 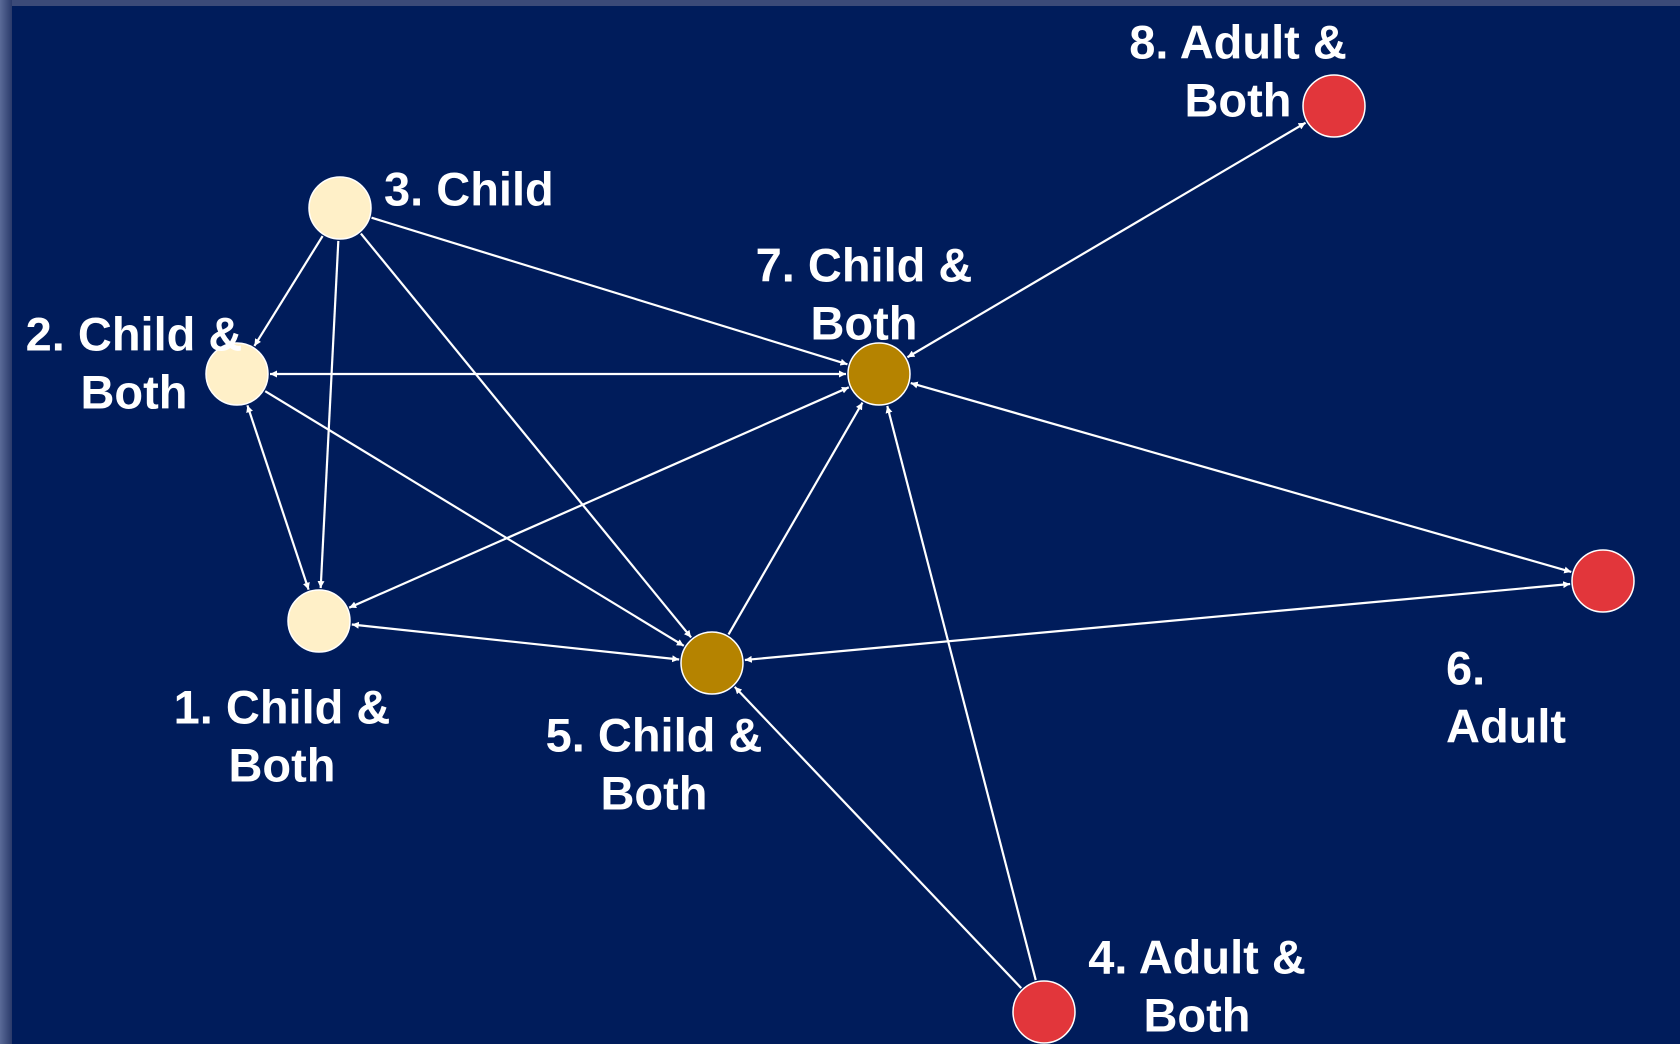 What do you see at coordinates (469, 188) in the screenshot?
I see `node-label: 3. Child` at bounding box center [469, 188].